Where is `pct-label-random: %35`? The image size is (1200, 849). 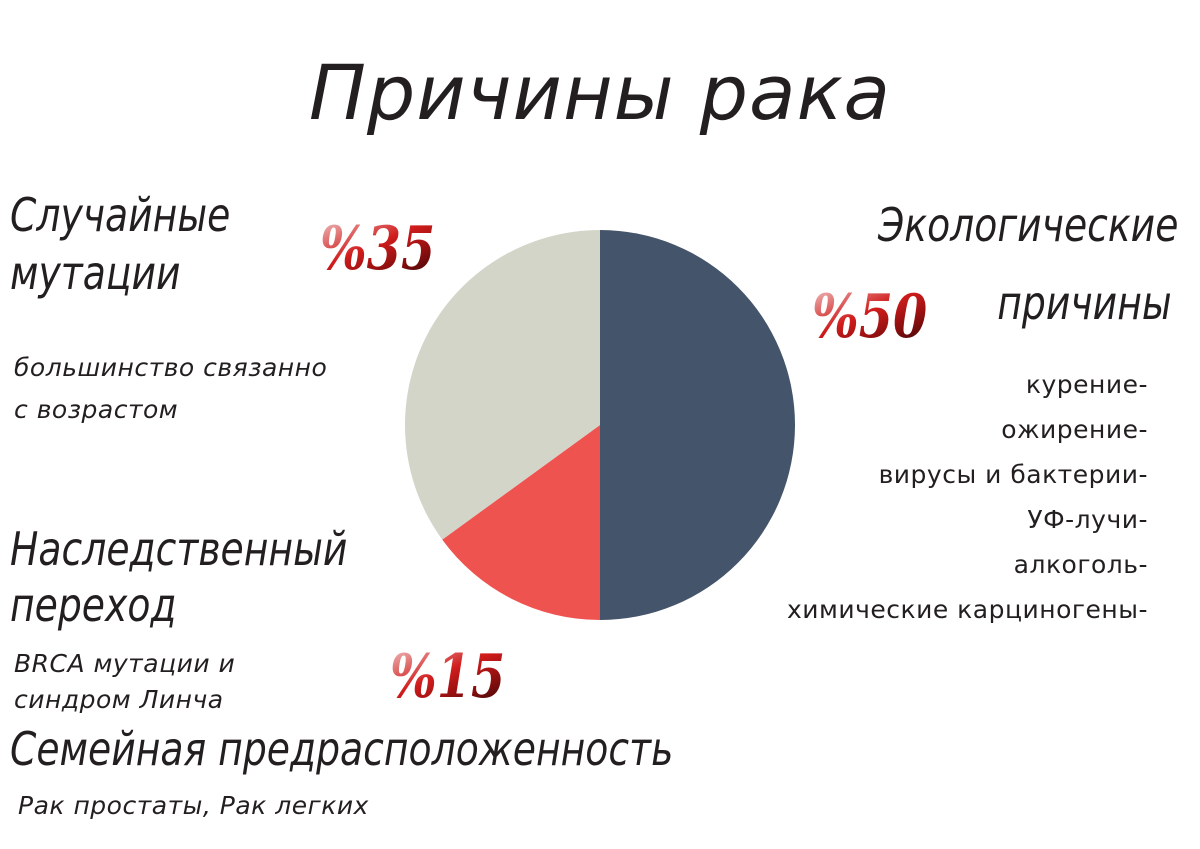 pct-label-random: %35 is located at coordinates (378, 249).